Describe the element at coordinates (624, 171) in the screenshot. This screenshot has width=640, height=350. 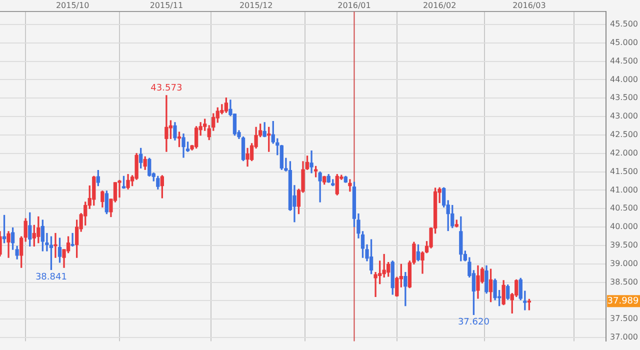
I see `y-tick-label: 41.500` at that location.